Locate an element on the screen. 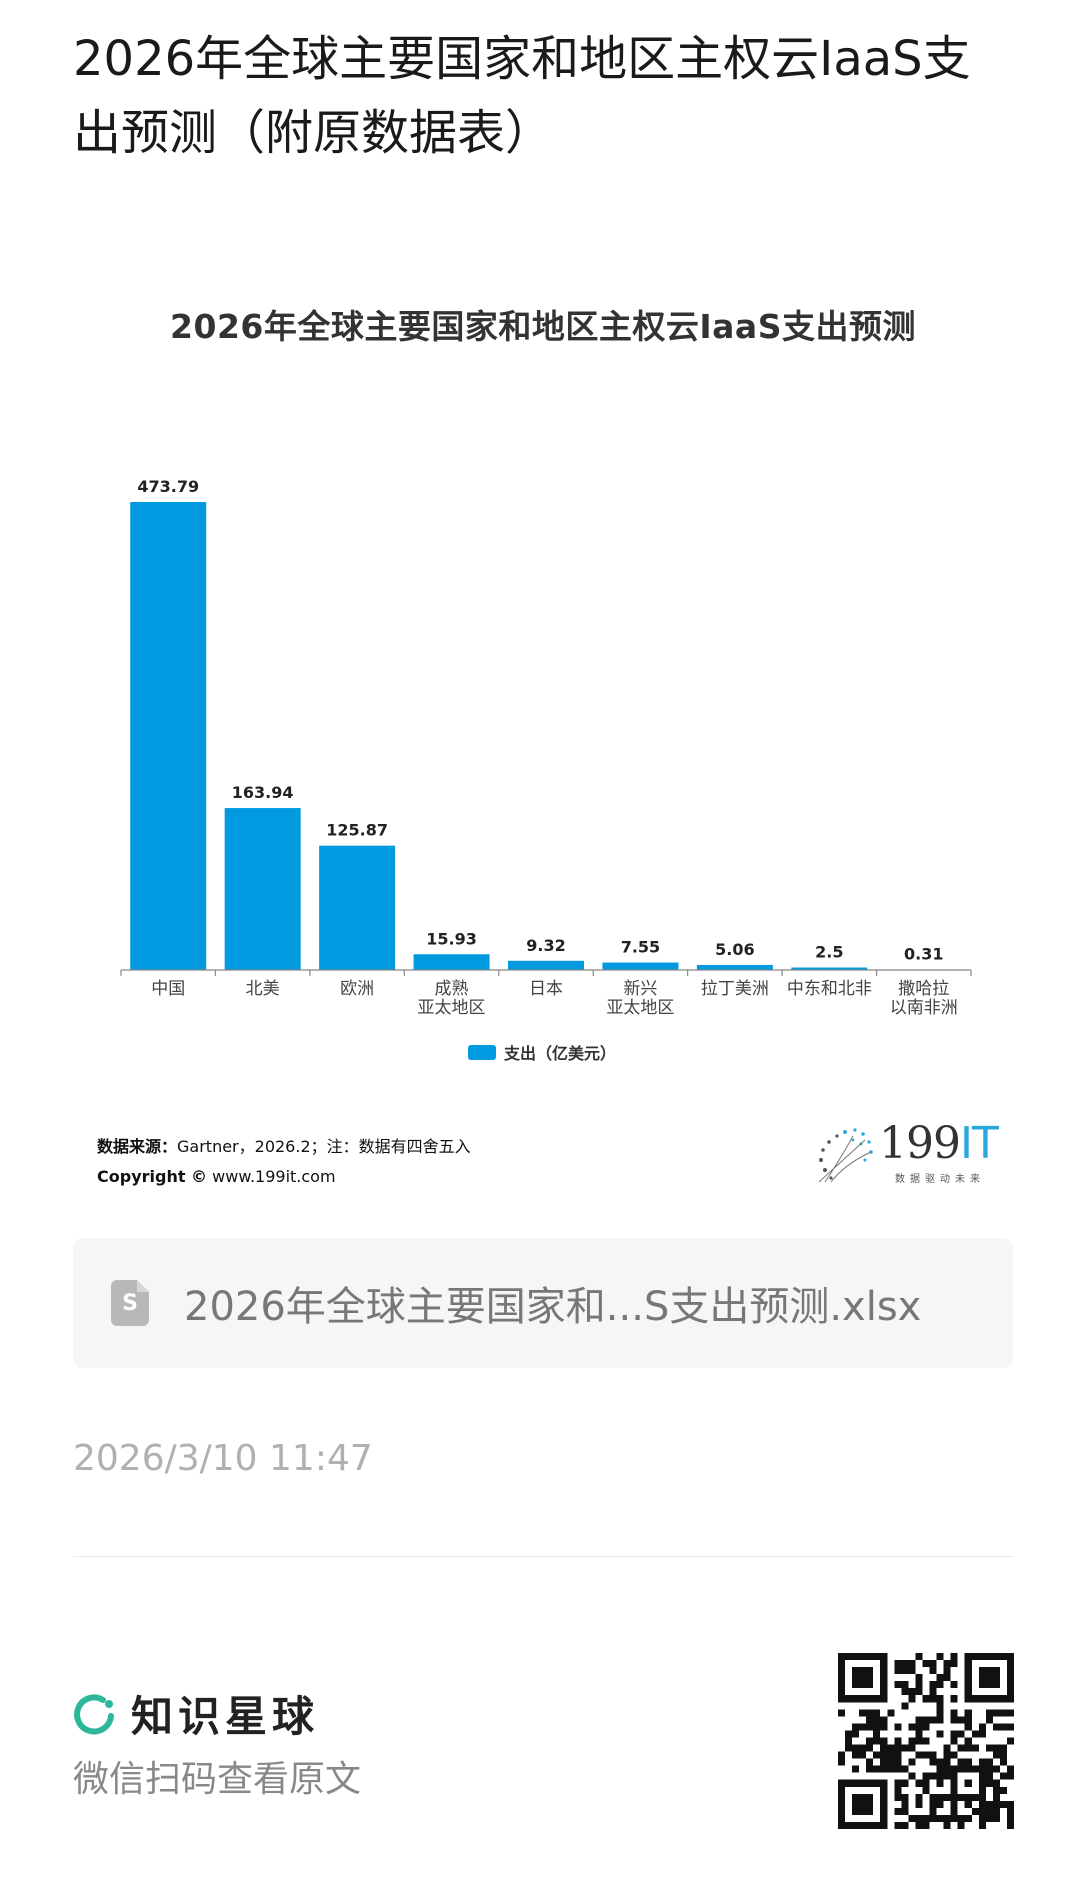 This screenshot has width=1080, height=1904. logo-main: 199 is located at coordinates (920, 1143).